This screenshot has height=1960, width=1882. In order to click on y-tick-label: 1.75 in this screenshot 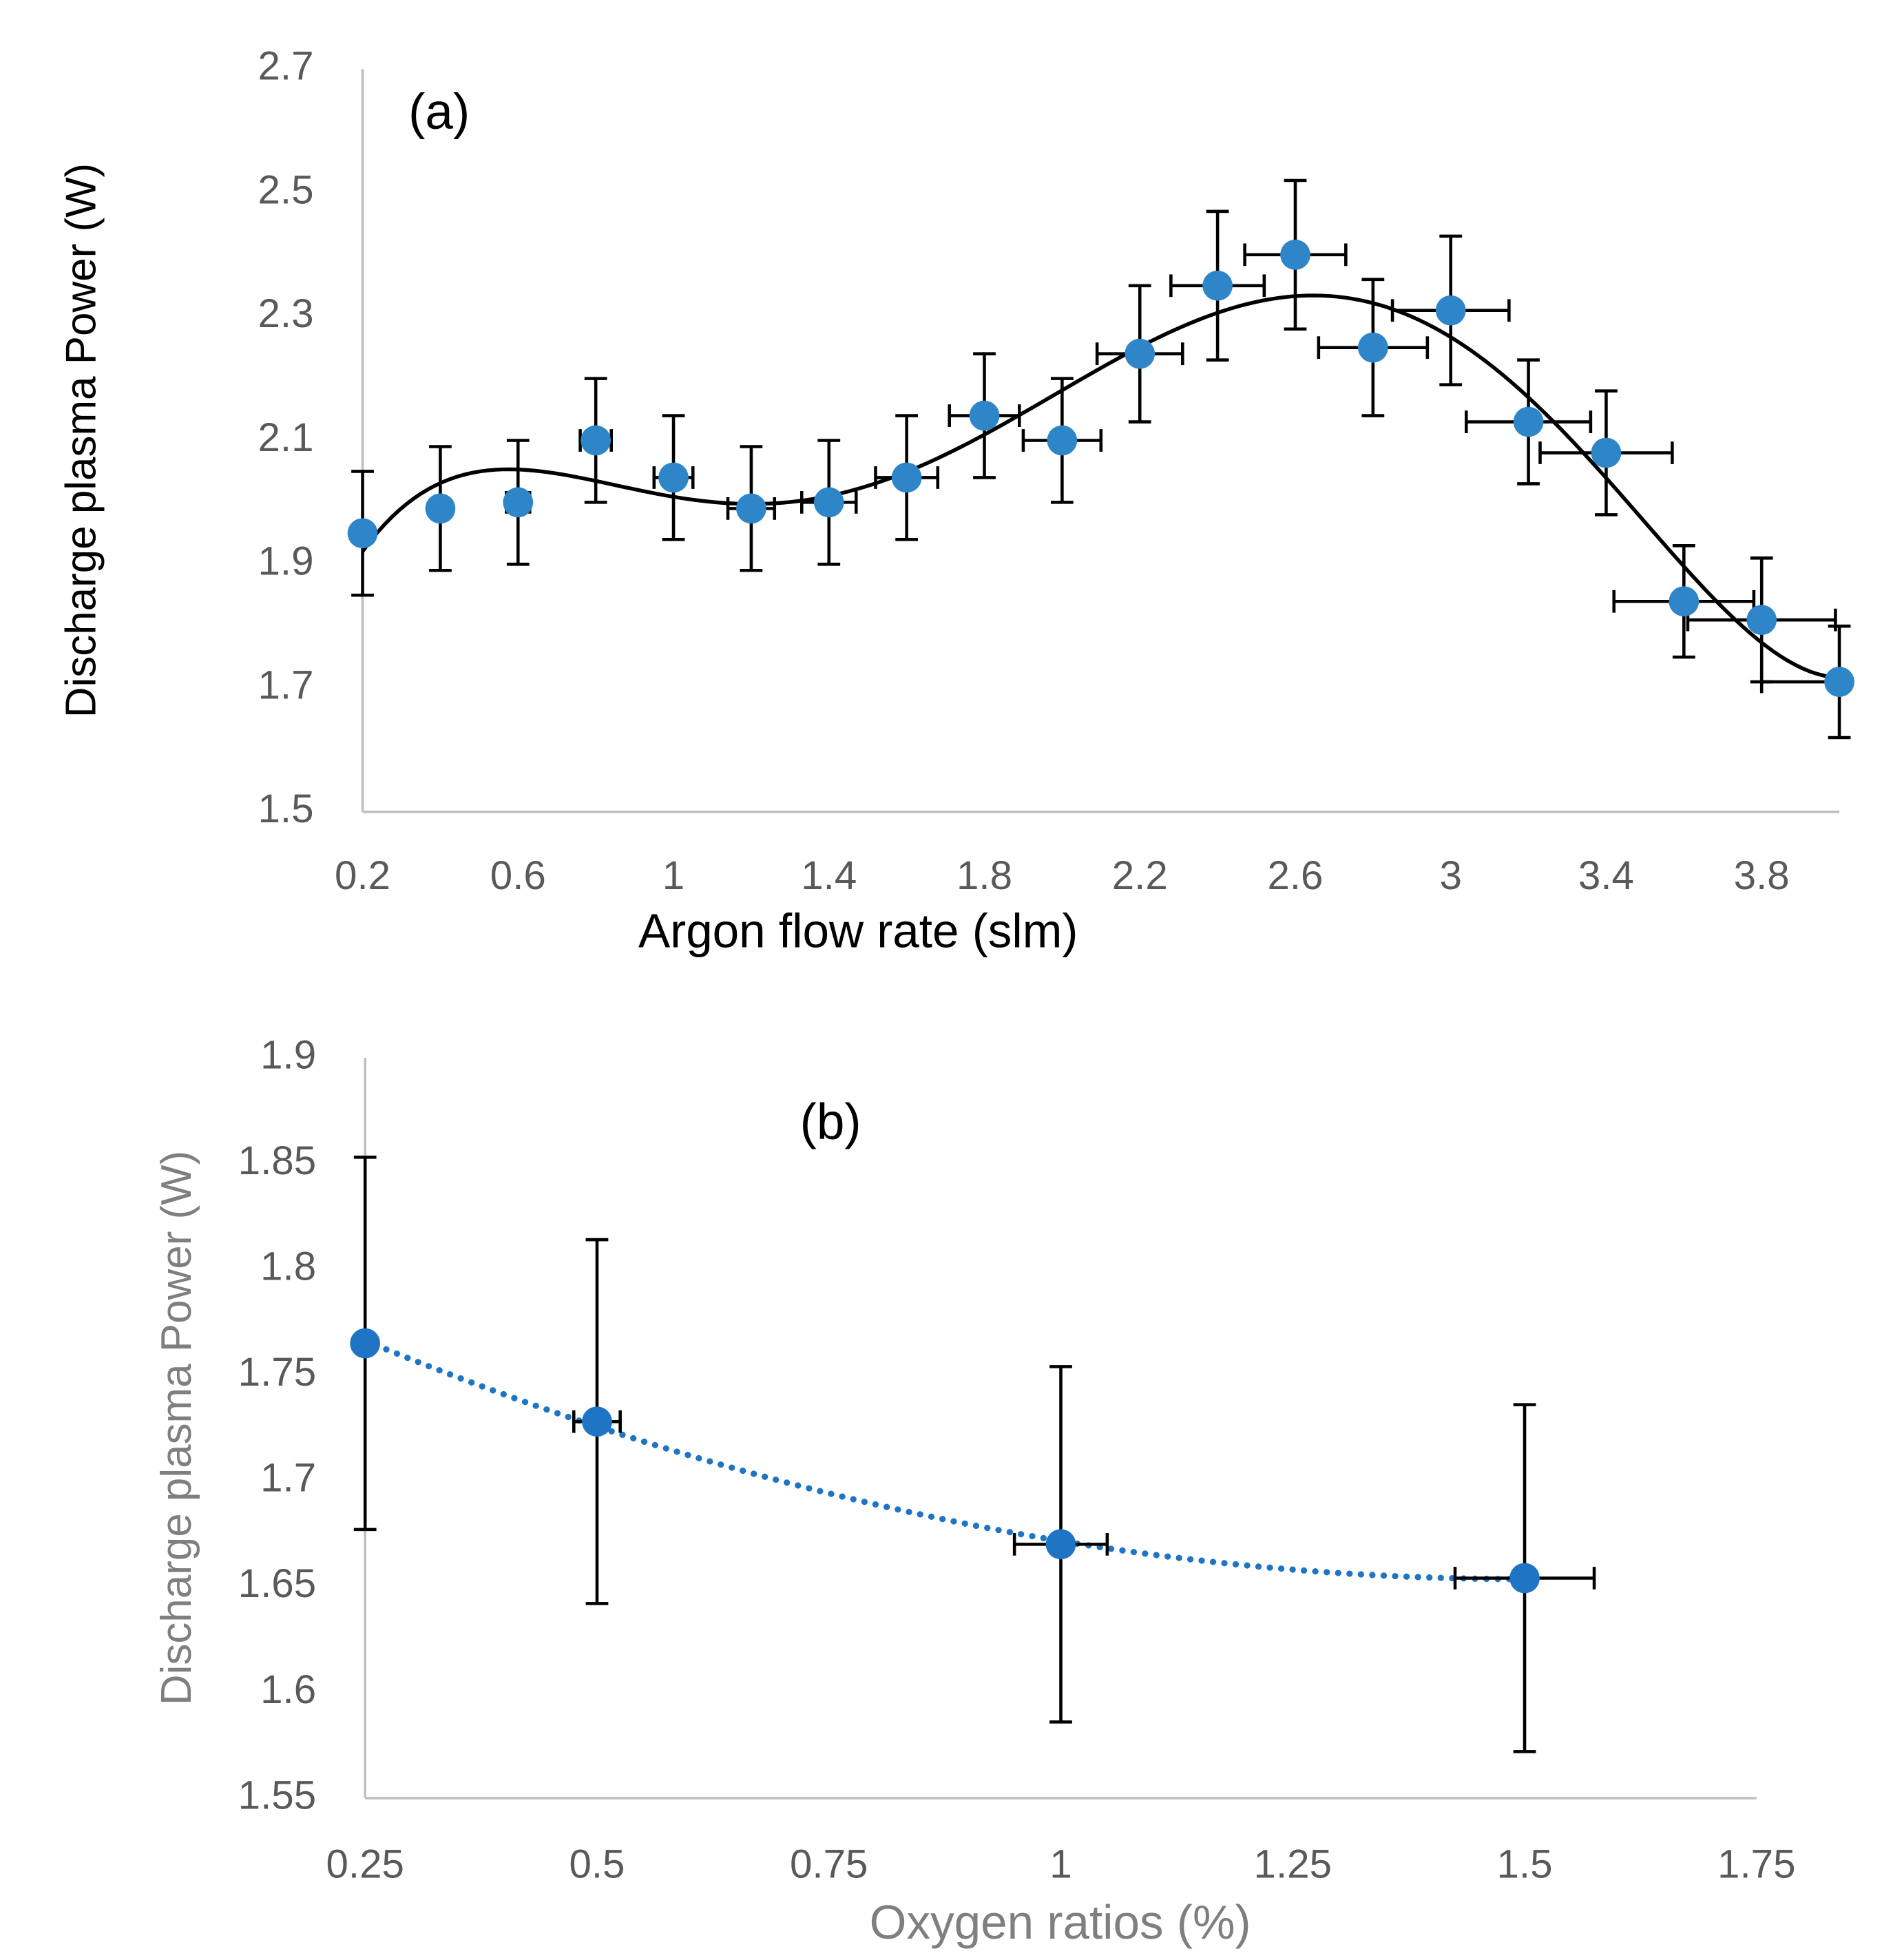, I will do `click(277, 1372)`.